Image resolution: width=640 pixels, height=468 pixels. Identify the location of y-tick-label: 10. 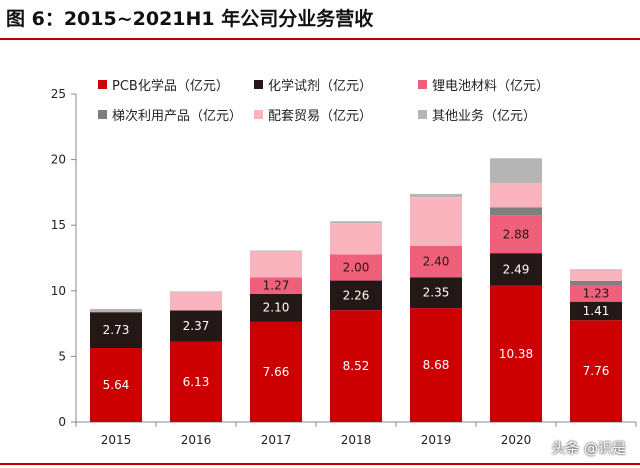
(58, 291).